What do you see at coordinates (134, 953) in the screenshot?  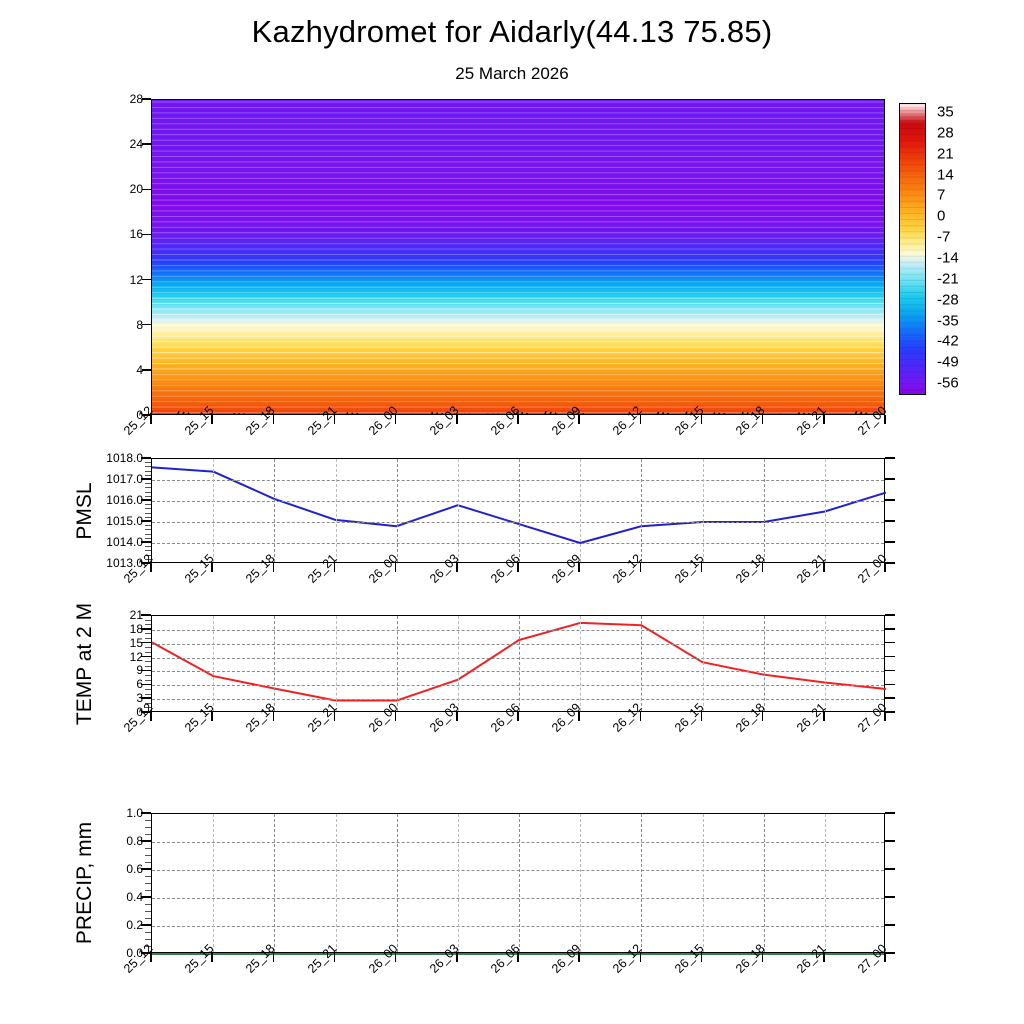 I see `y-tick-label: 0.0` at bounding box center [134, 953].